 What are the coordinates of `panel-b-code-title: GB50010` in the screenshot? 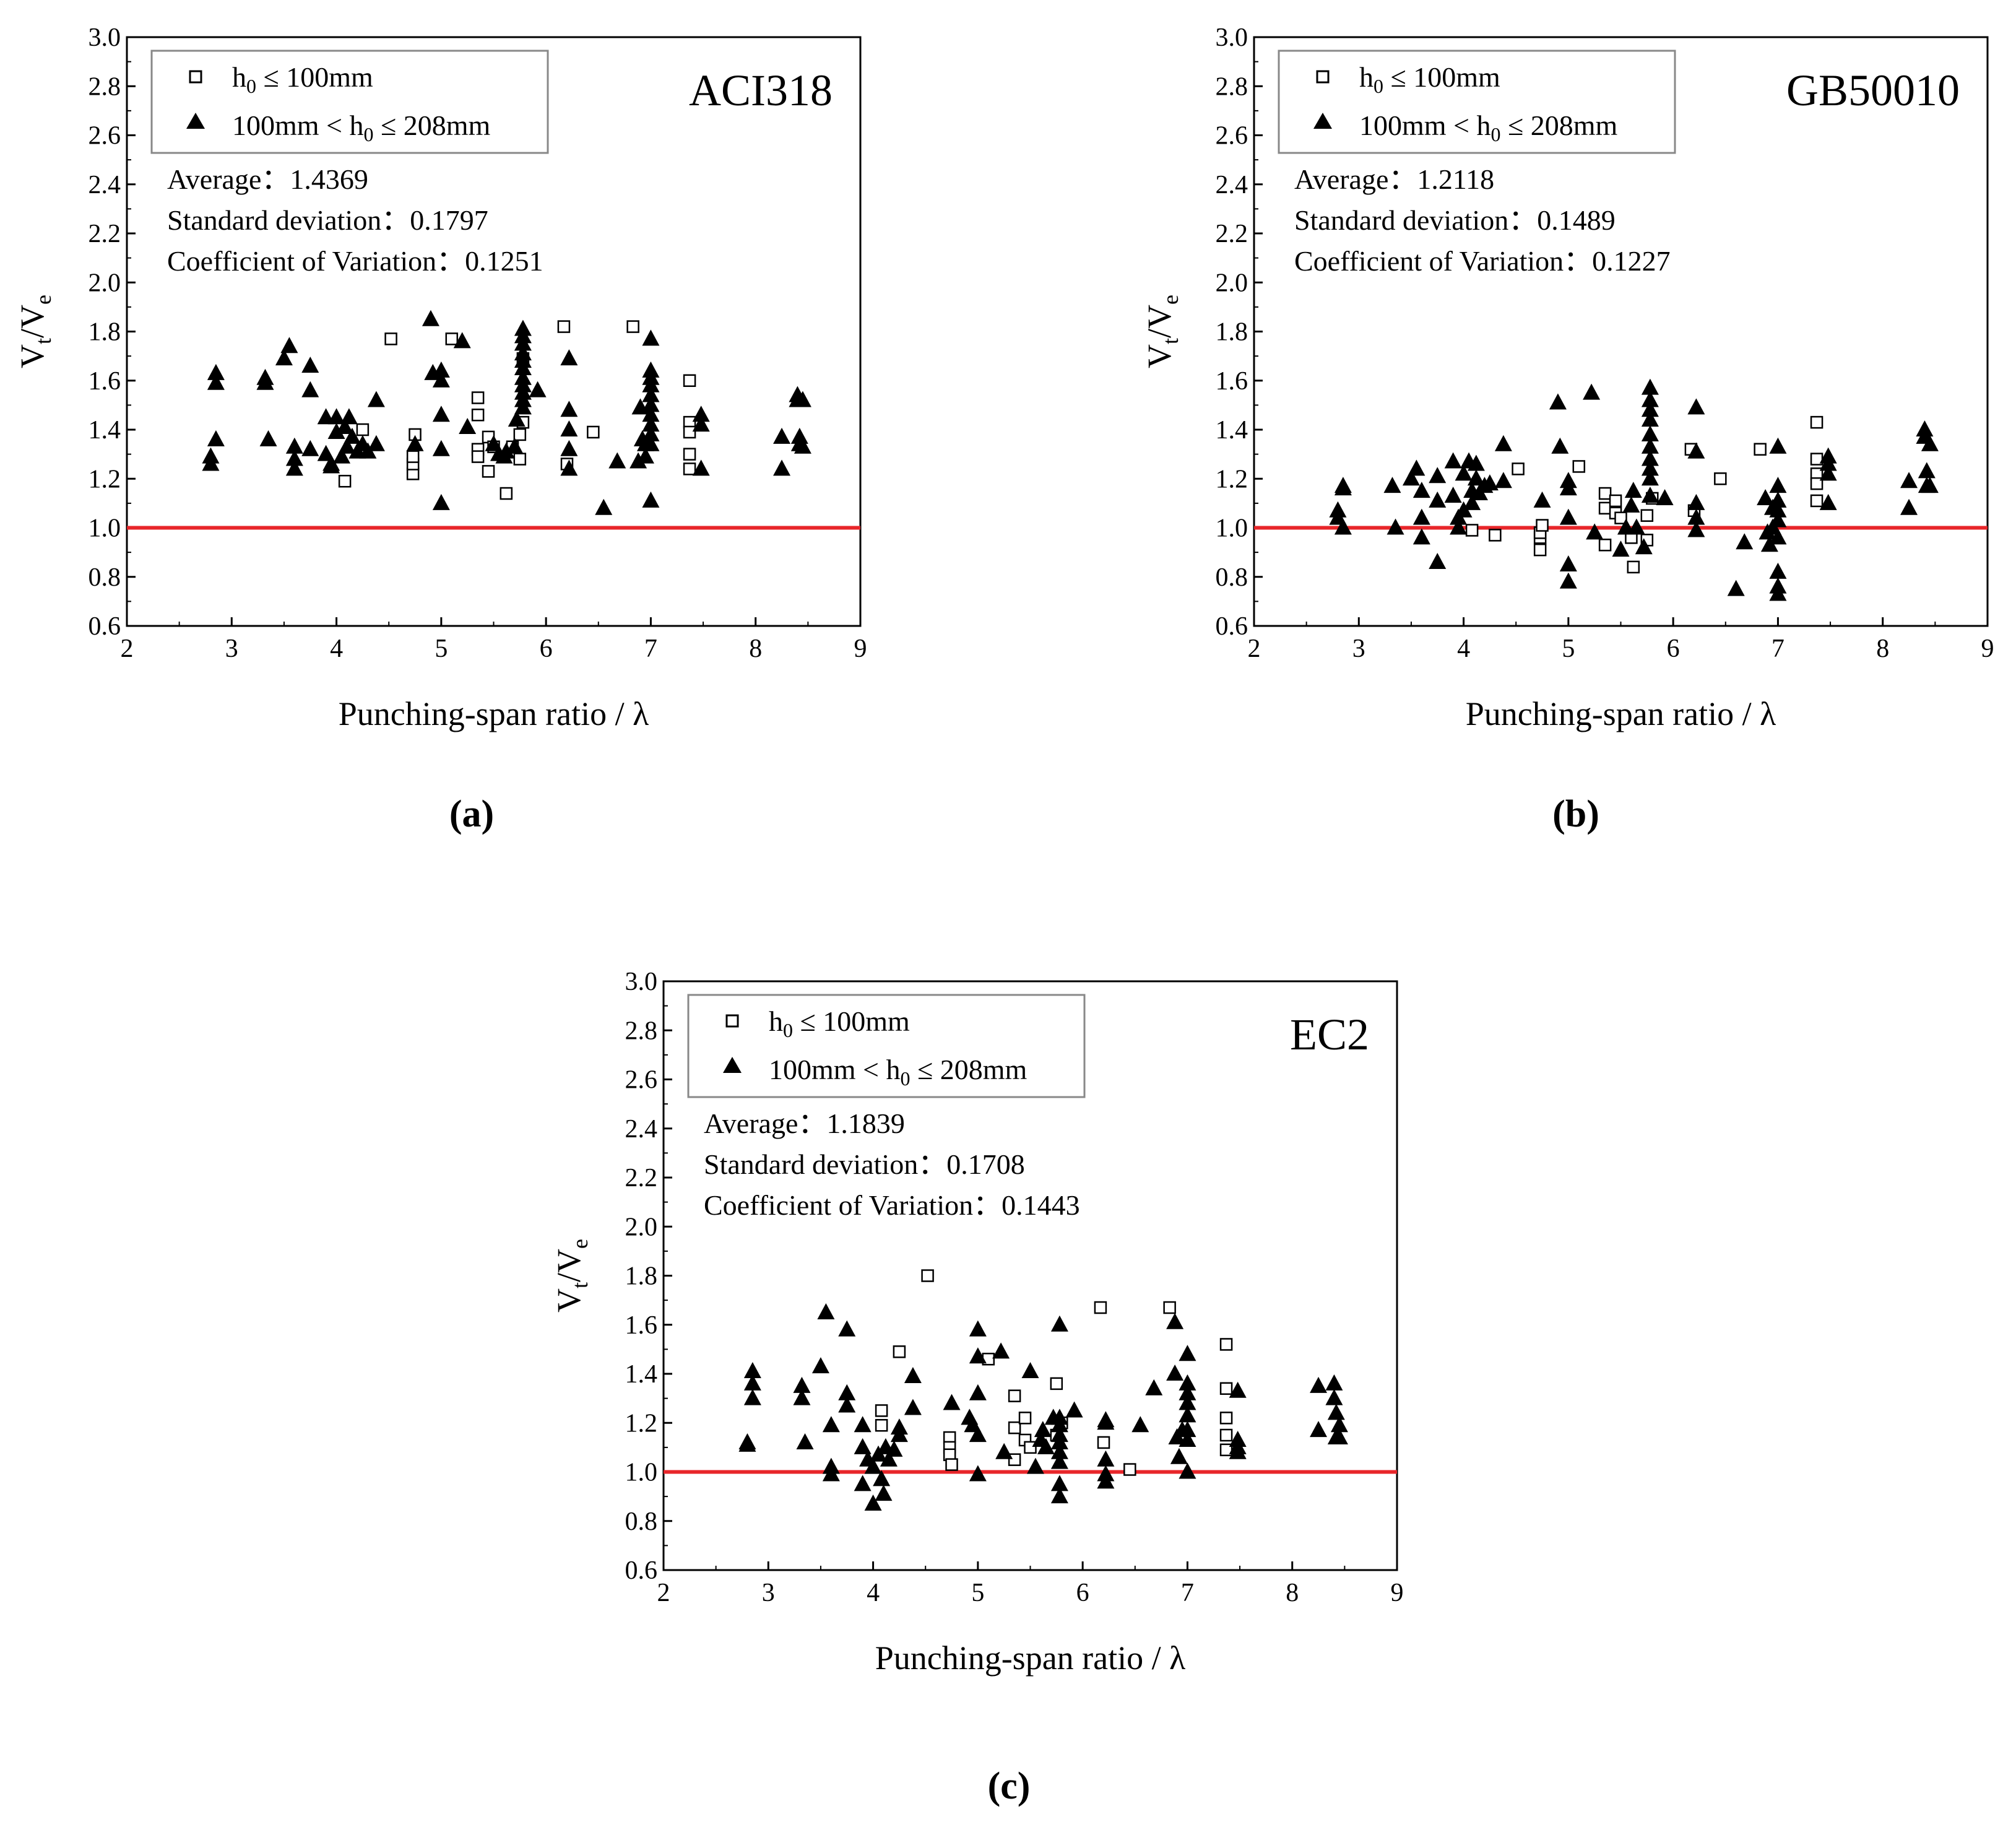 It's located at (1873, 90).